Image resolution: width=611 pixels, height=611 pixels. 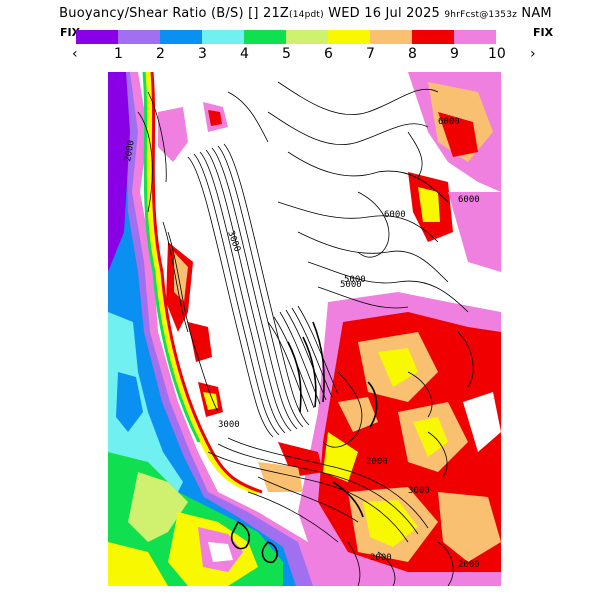 I want to click on coastal-patch-red2, so click(x=200, y=342).